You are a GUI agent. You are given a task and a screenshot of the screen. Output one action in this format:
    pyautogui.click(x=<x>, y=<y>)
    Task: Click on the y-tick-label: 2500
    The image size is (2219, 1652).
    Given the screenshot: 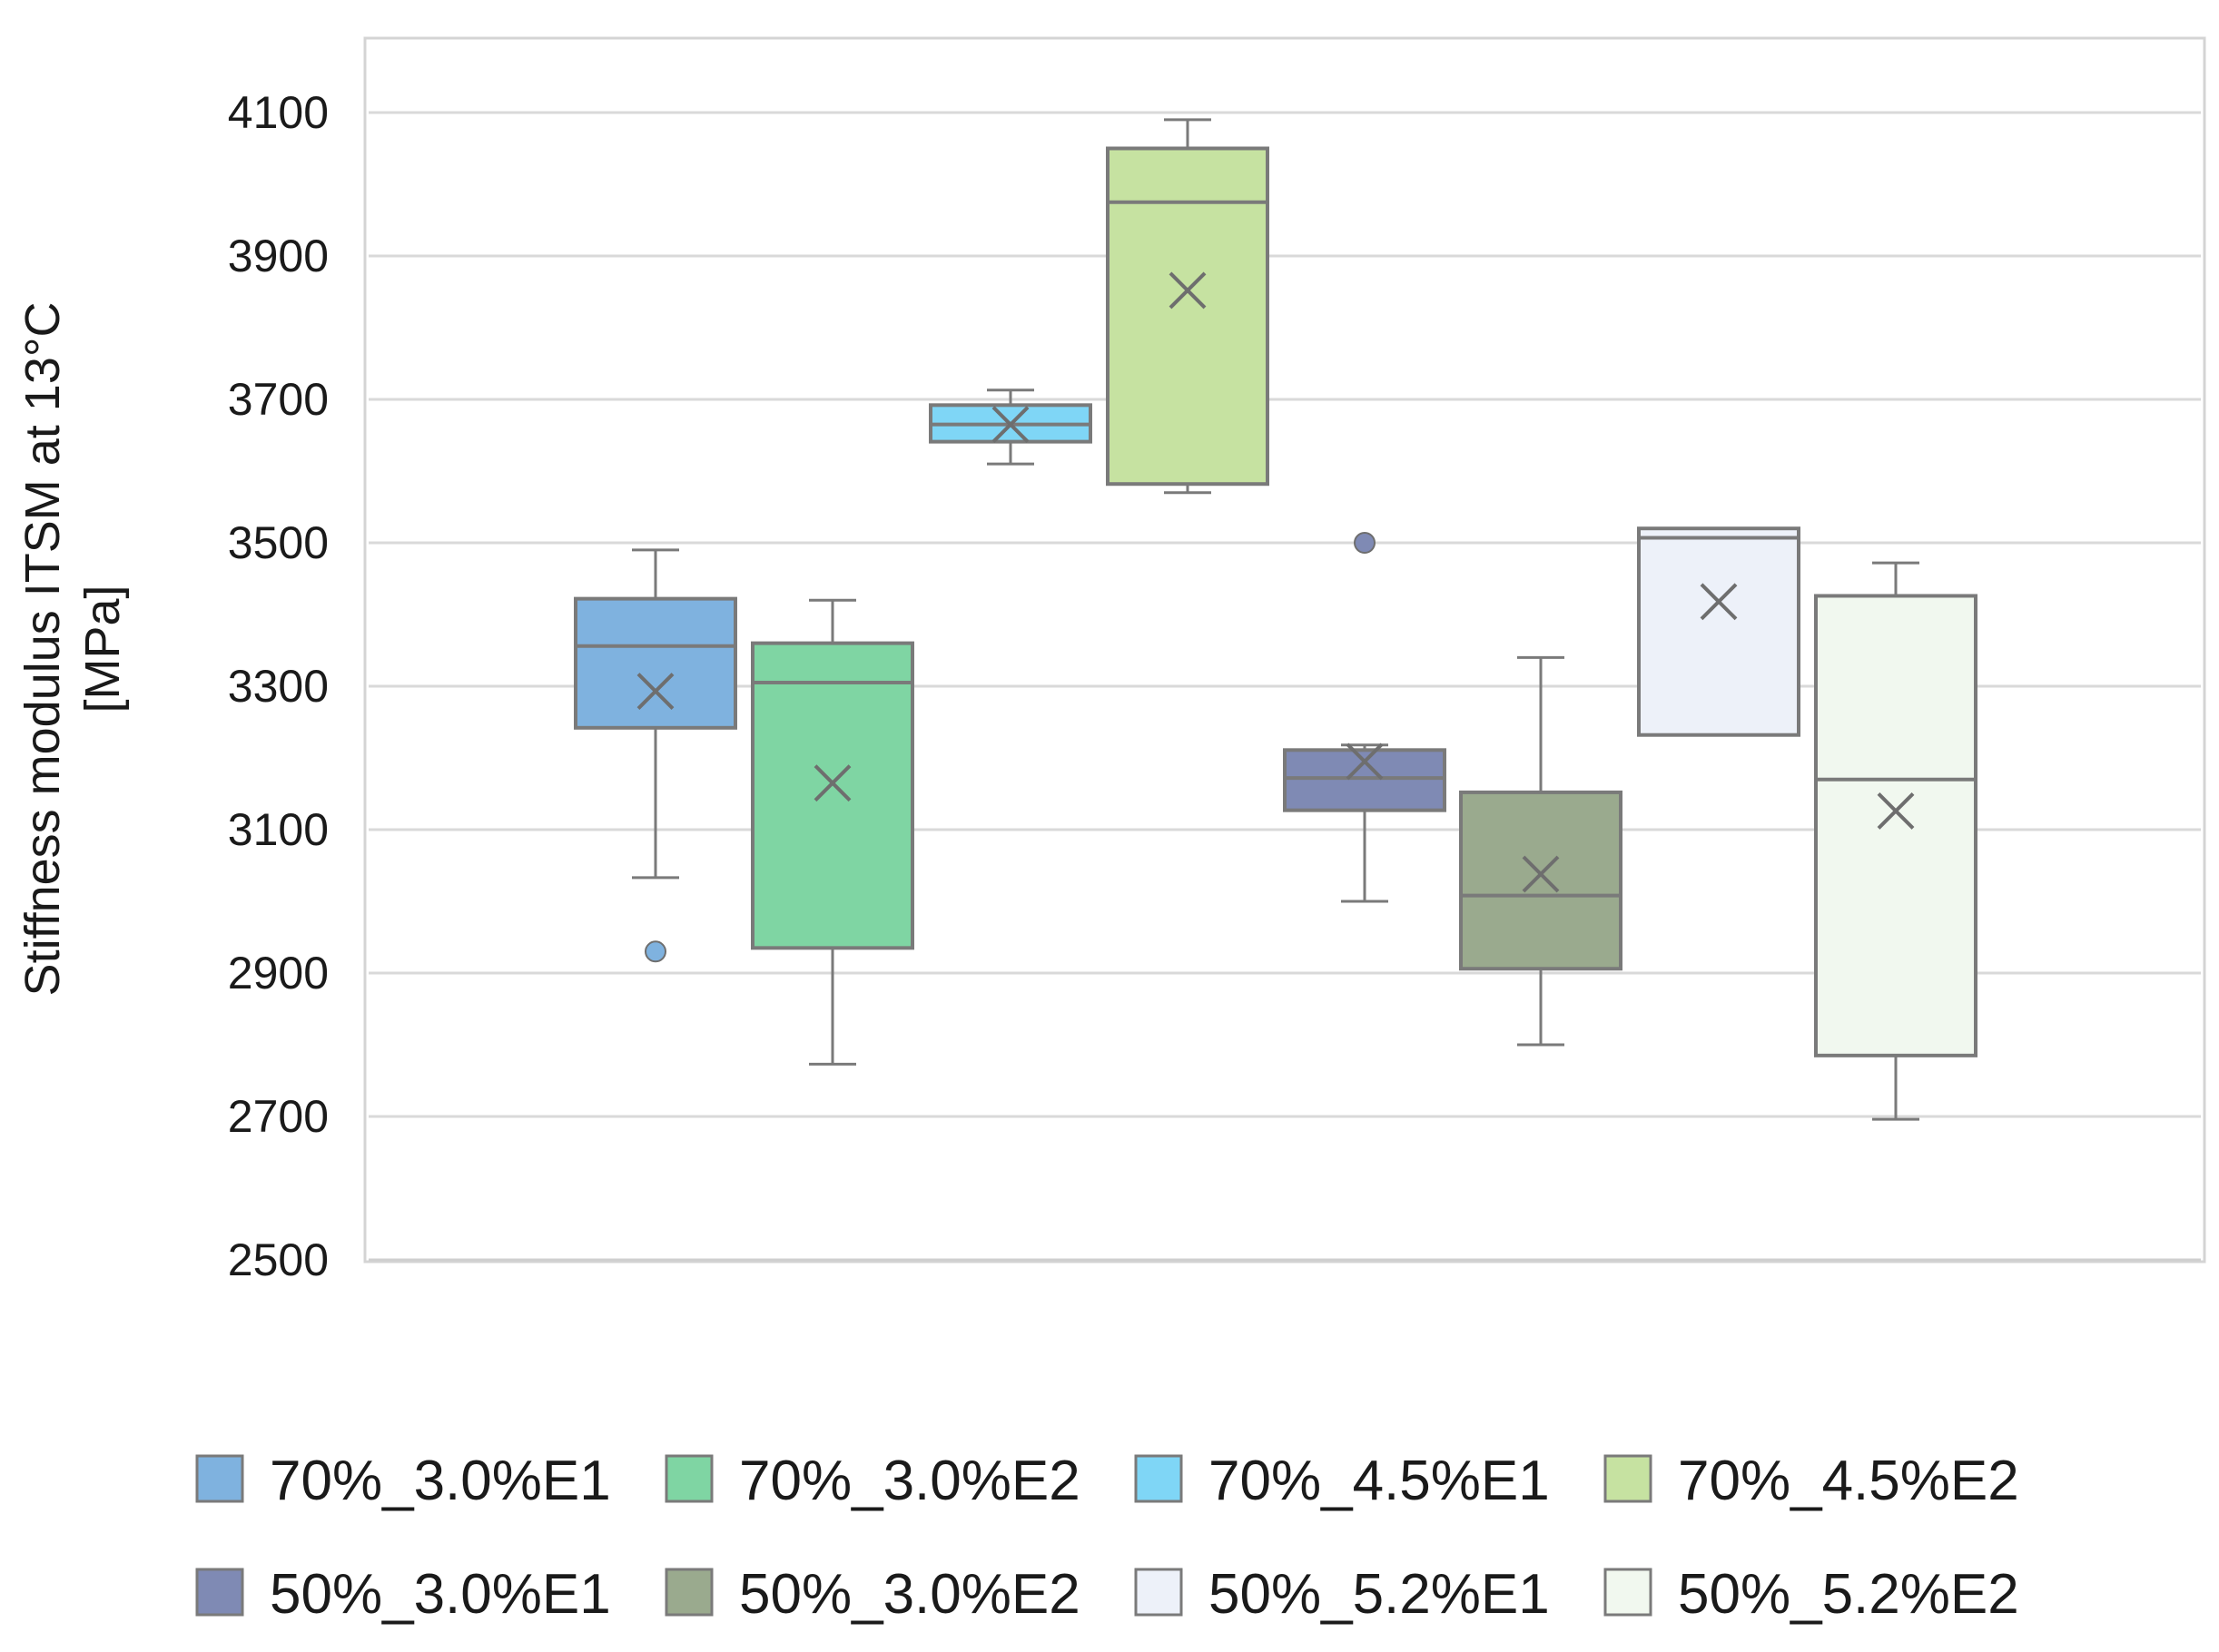 What is the action you would take?
    pyautogui.click(x=278, y=1259)
    